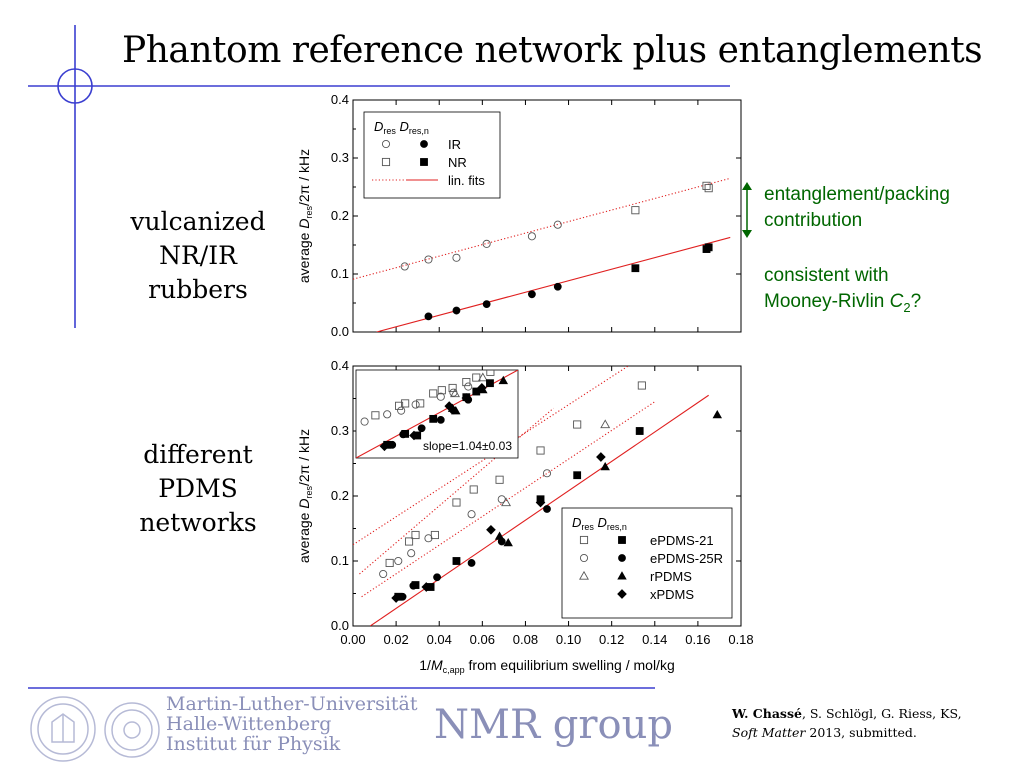 Image resolution: width=1024 pixels, height=768 pixels. Describe the element at coordinates (309, 492) in the screenshot. I see `y-label-sub: res` at that location.